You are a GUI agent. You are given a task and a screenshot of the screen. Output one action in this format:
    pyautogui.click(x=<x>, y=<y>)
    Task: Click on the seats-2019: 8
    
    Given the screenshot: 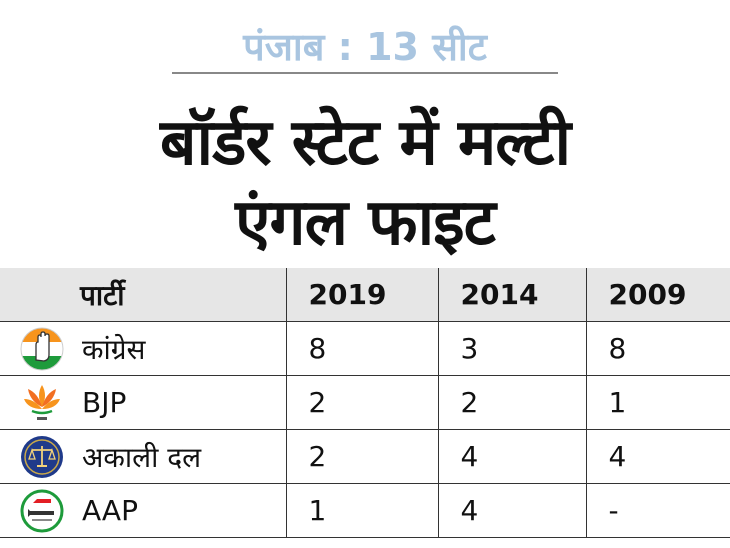 What is the action you would take?
    pyautogui.click(x=362, y=348)
    